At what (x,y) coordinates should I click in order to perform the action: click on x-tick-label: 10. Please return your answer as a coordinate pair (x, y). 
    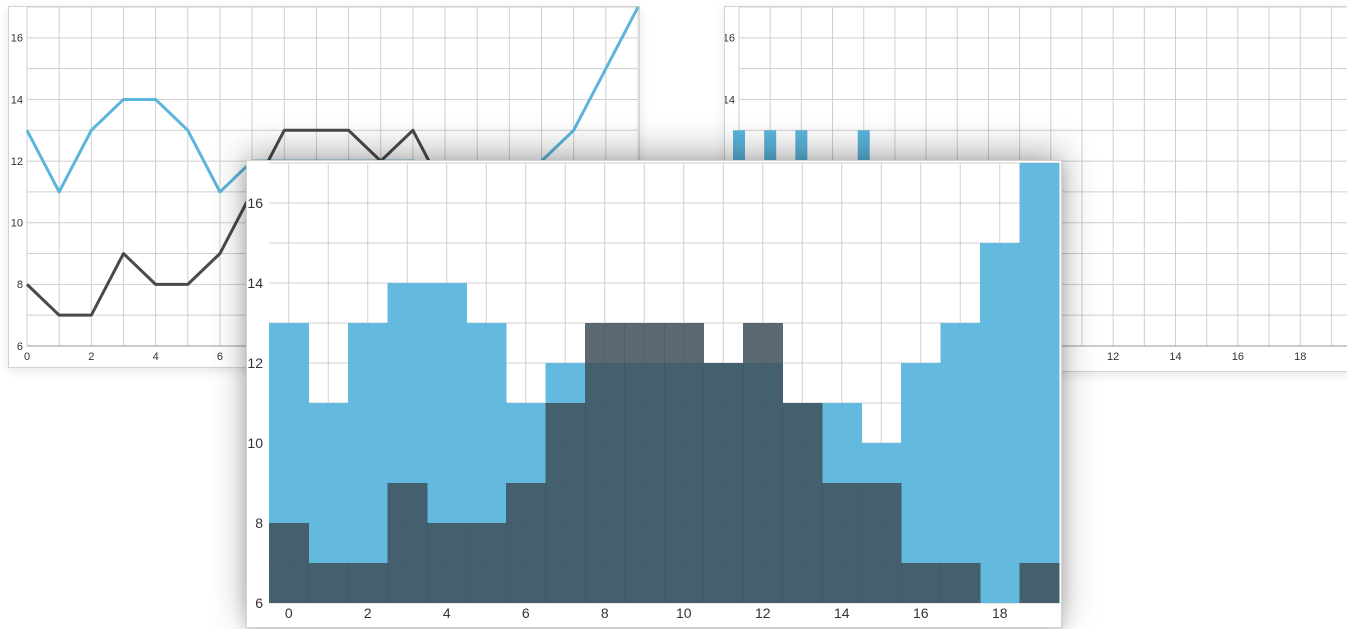
    Looking at the image, I should click on (684, 613).